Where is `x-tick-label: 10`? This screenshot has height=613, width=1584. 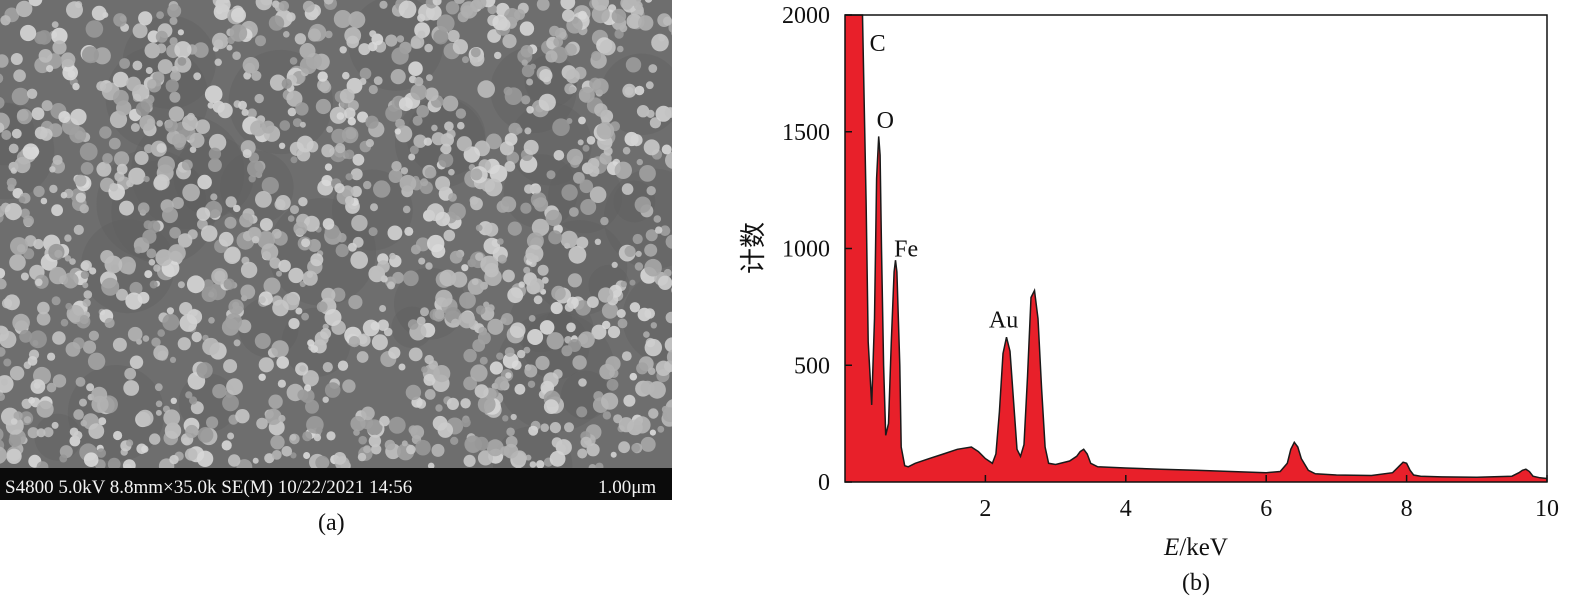 x-tick-label: 10 is located at coordinates (1547, 509).